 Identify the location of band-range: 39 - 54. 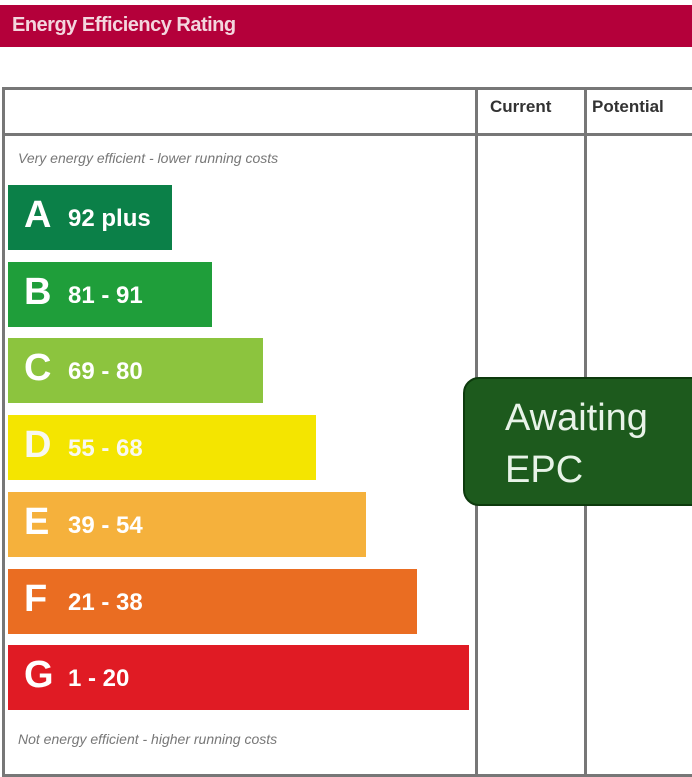
(105, 525).